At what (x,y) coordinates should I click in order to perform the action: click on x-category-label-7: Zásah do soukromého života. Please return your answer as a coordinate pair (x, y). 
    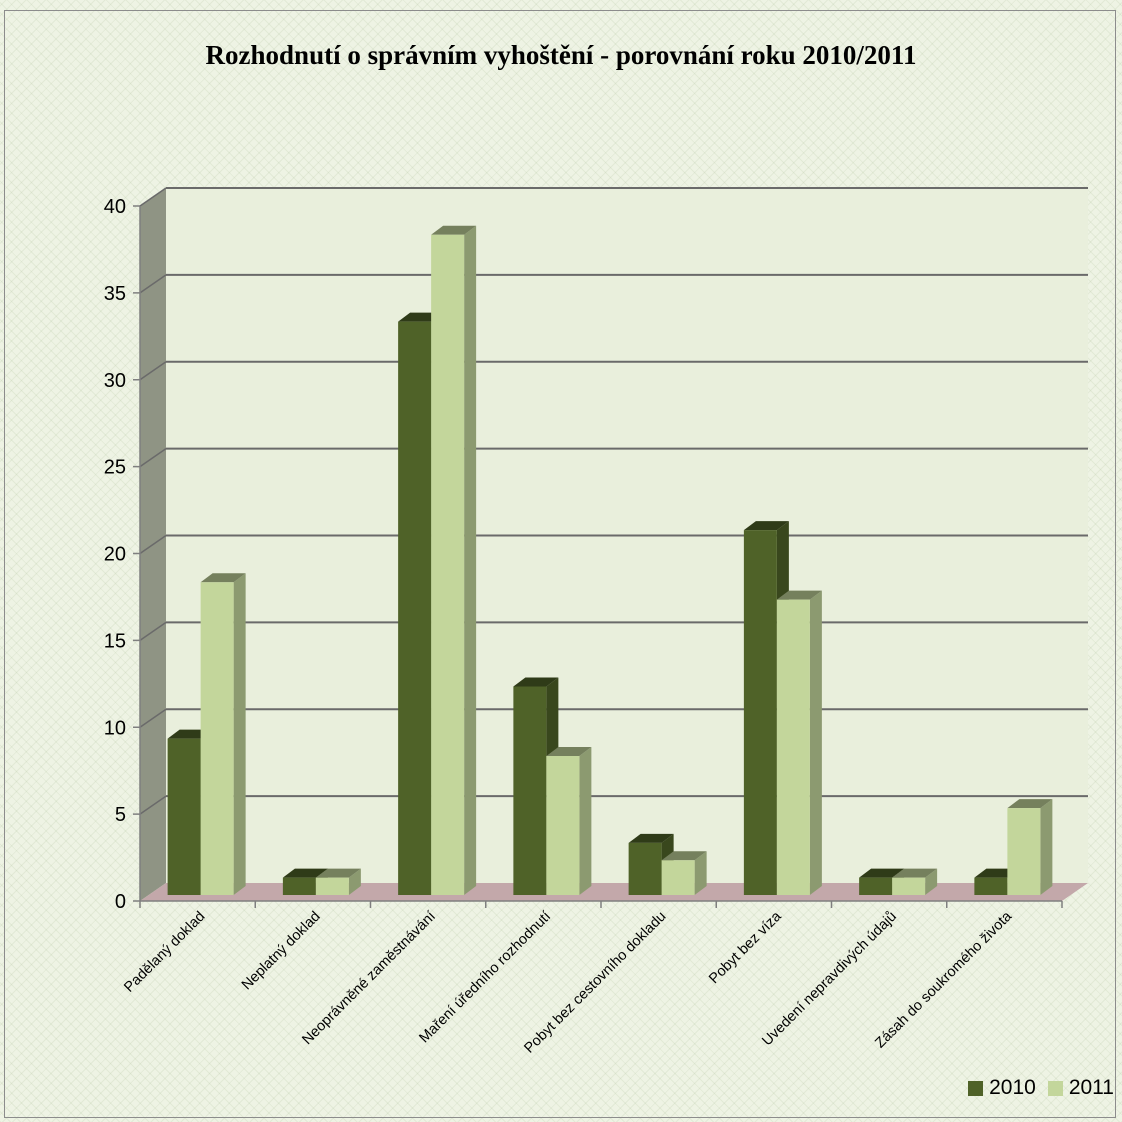
    Looking at the image, I should click on (944, 980).